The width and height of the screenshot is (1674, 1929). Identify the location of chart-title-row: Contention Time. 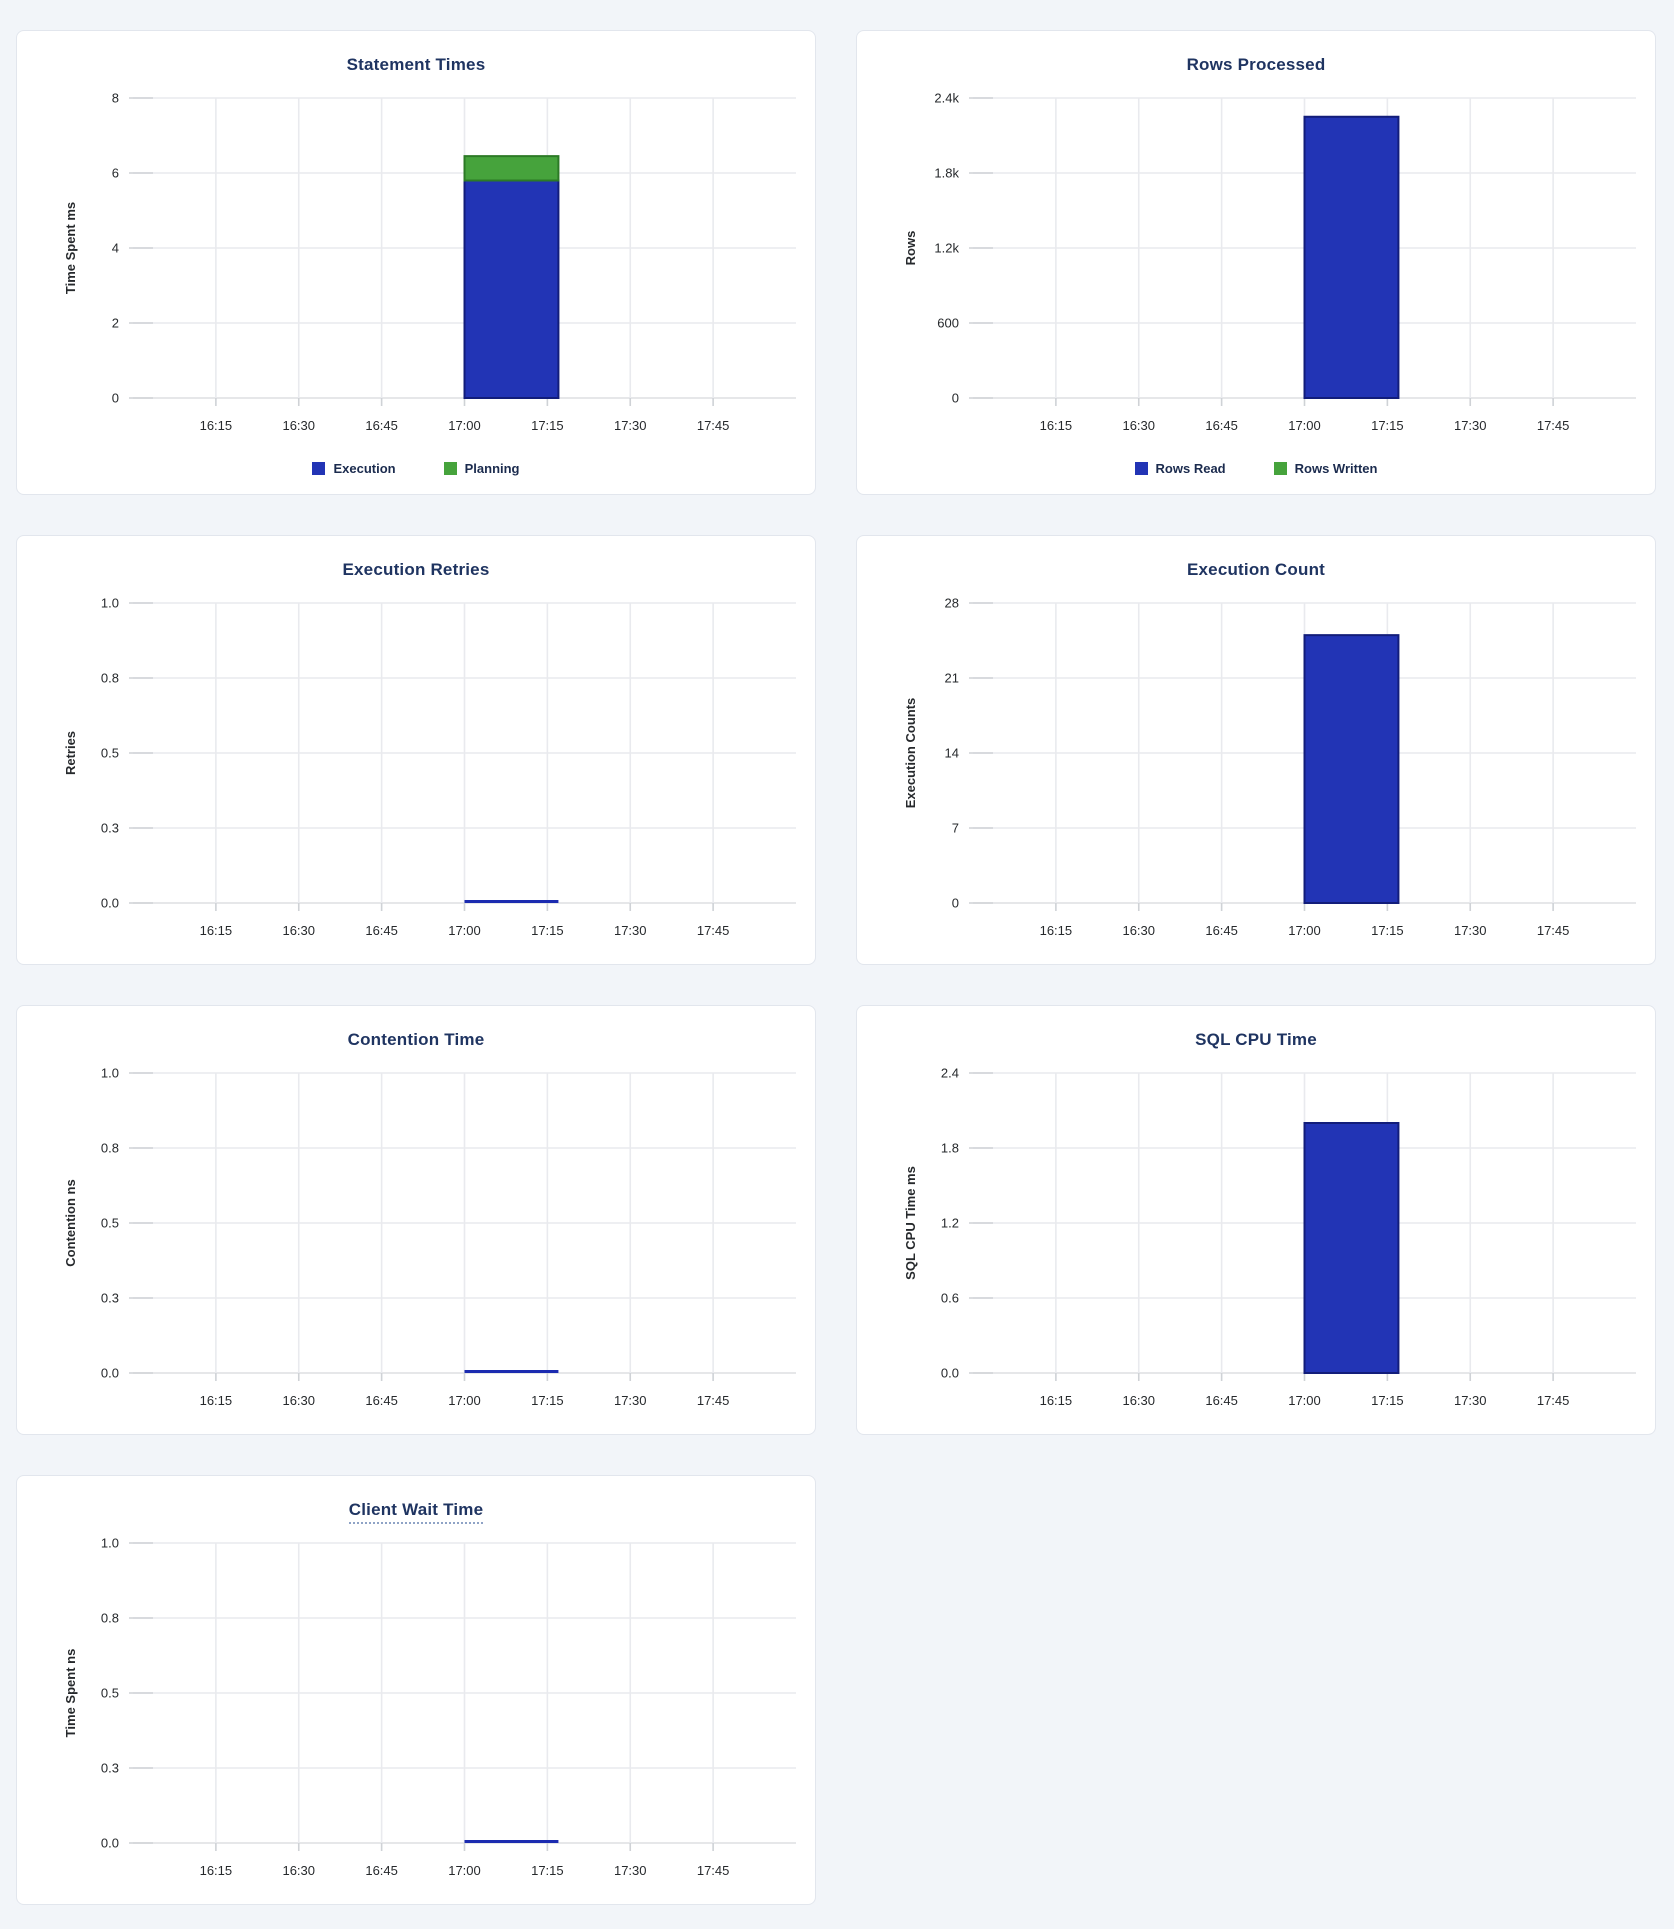
(416, 1040).